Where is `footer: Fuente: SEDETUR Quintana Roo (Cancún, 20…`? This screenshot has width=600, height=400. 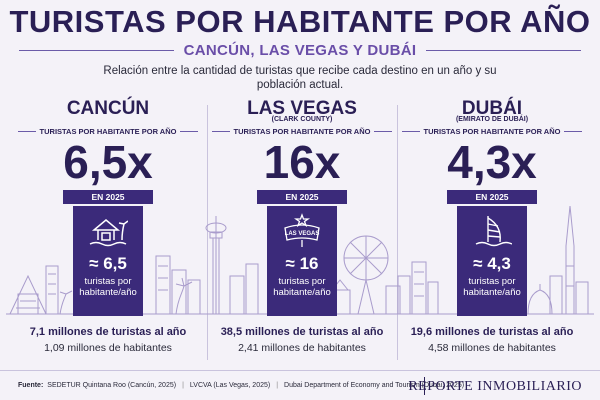 footer: Fuente: SEDETUR Quintana Roo (Cancún, 20… is located at coordinates (300, 385).